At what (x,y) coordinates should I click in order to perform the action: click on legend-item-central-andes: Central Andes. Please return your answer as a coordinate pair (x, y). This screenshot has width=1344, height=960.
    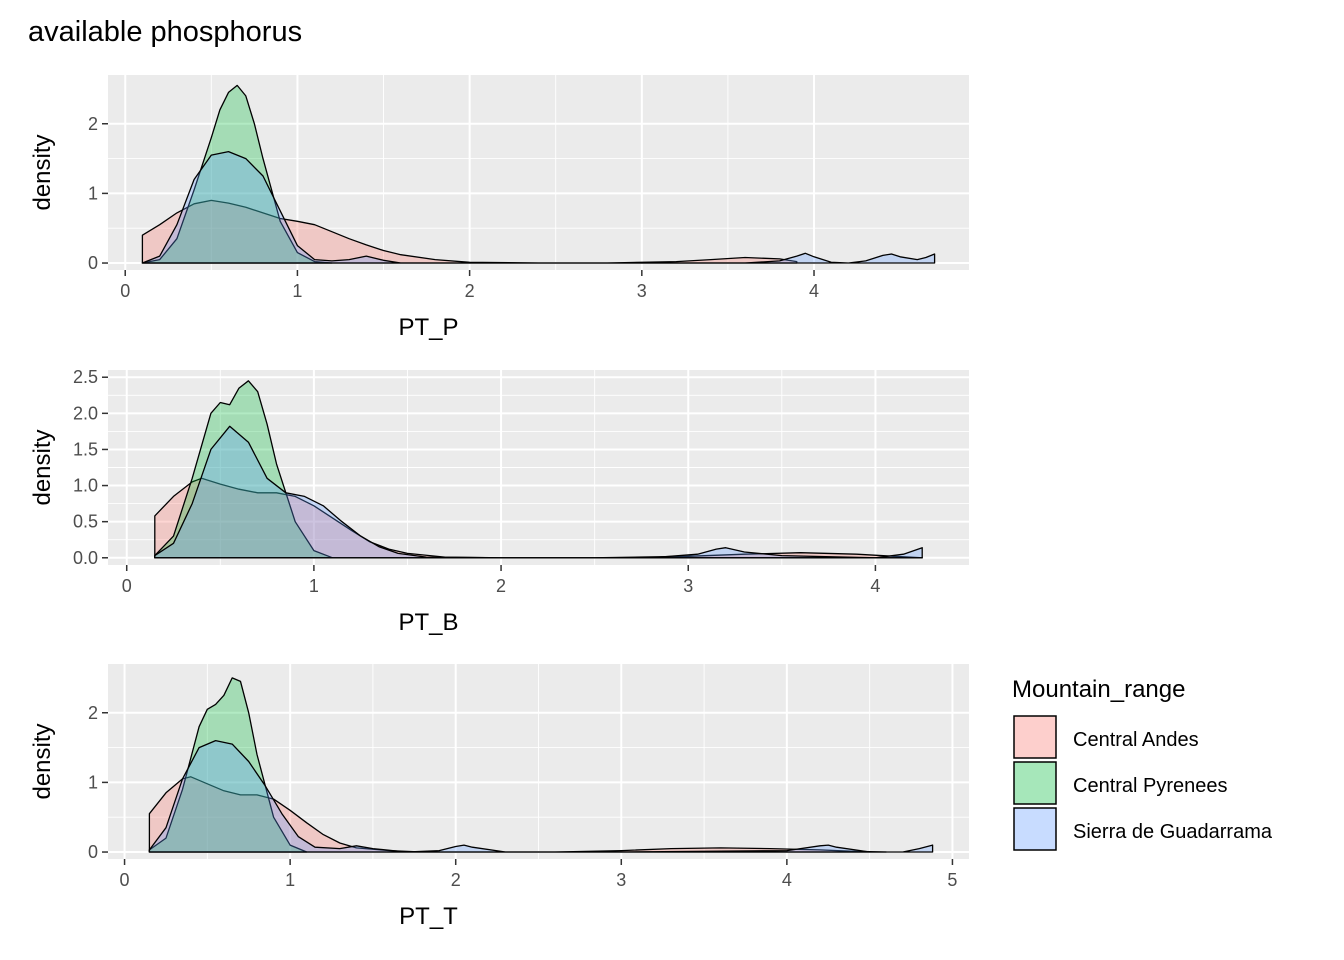
    Looking at the image, I should click on (1106, 737).